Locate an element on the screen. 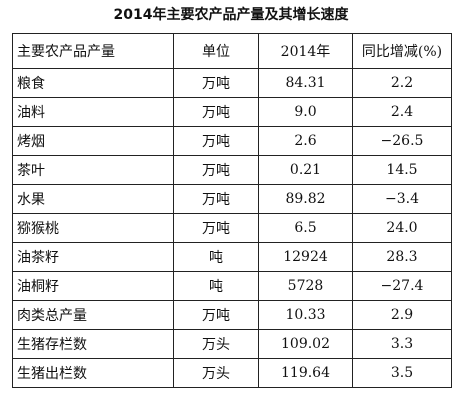 This screenshot has height=402, width=462. cell: 粮食 is located at coordinates (93, 83).